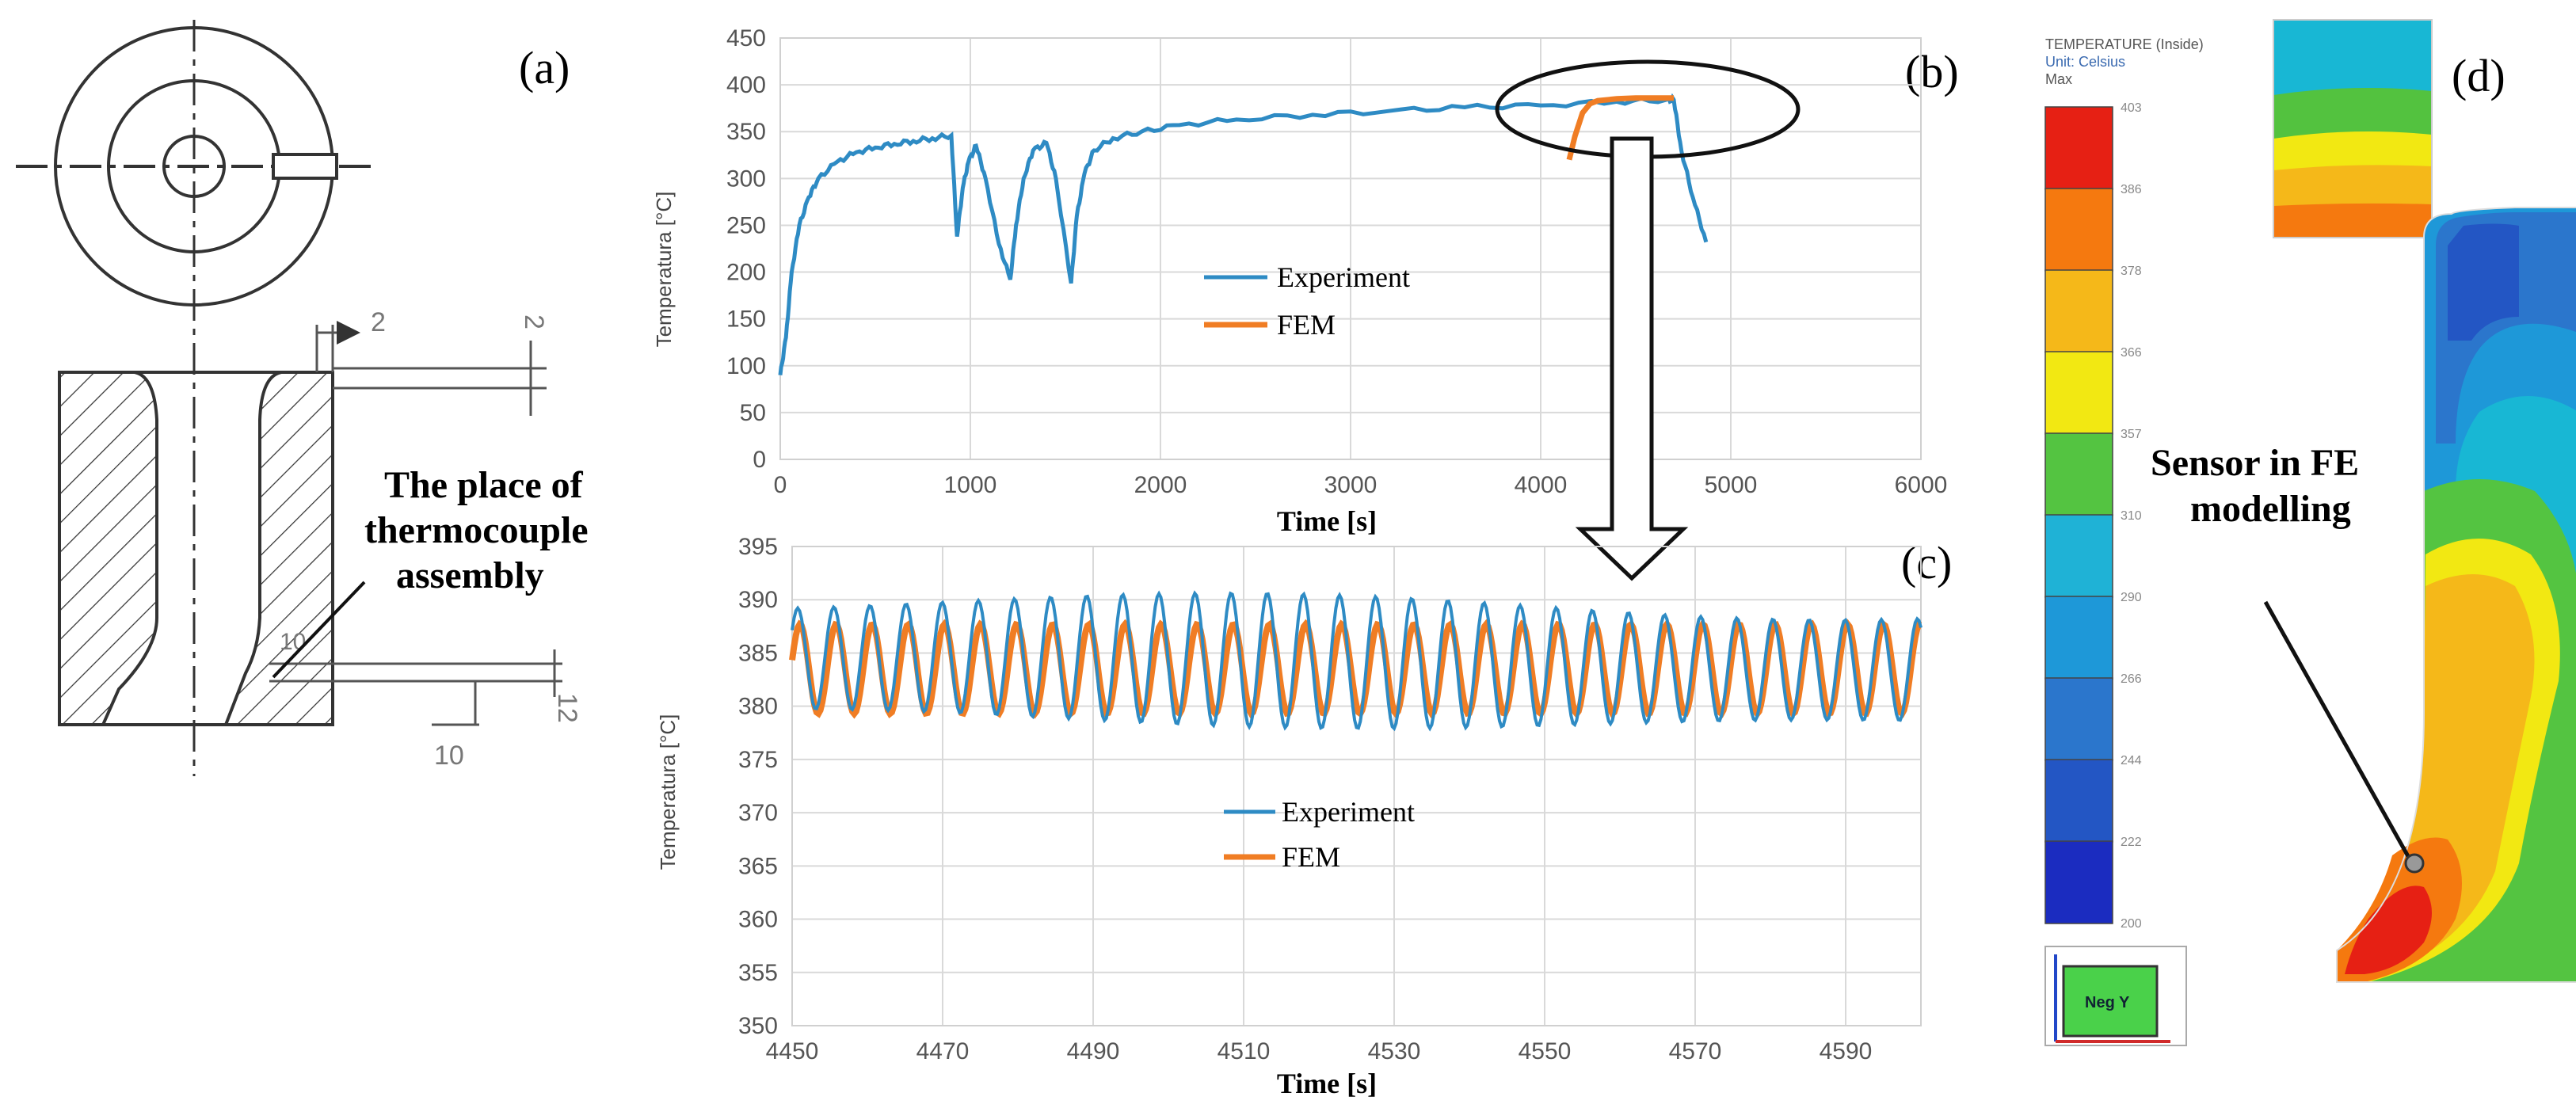  Describe the element at coordinates (1307, 325) in the screenshot. I see `chart-b-legend-fem: FEM` at that location.